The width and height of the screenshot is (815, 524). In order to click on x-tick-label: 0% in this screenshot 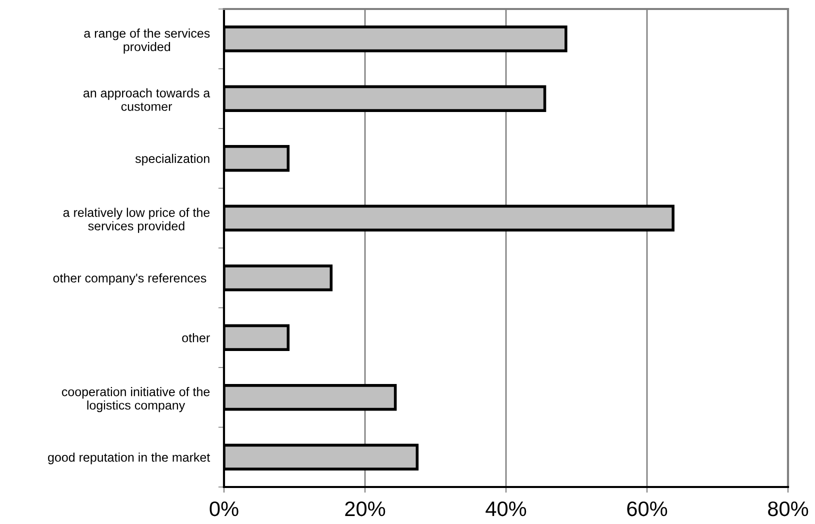, I will do `click(224, 508)`.